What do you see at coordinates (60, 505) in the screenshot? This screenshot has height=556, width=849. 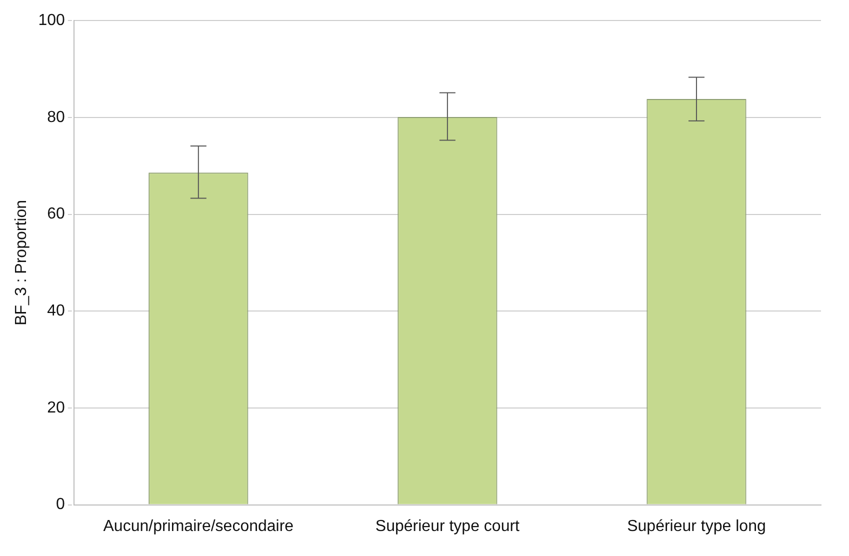 I see `y-tick-label: 0` at bounding box center [60, 505].